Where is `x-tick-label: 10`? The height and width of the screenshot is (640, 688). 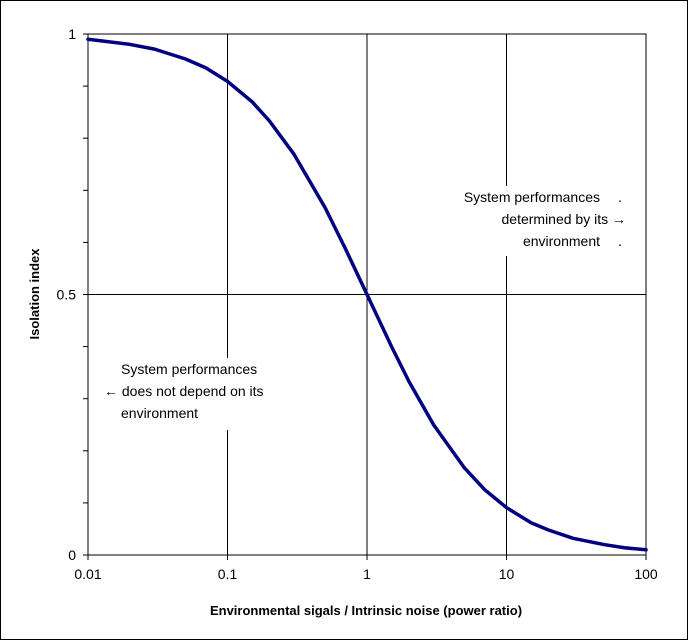 x-tick-label: 10 is located at coordinates (507, 574).